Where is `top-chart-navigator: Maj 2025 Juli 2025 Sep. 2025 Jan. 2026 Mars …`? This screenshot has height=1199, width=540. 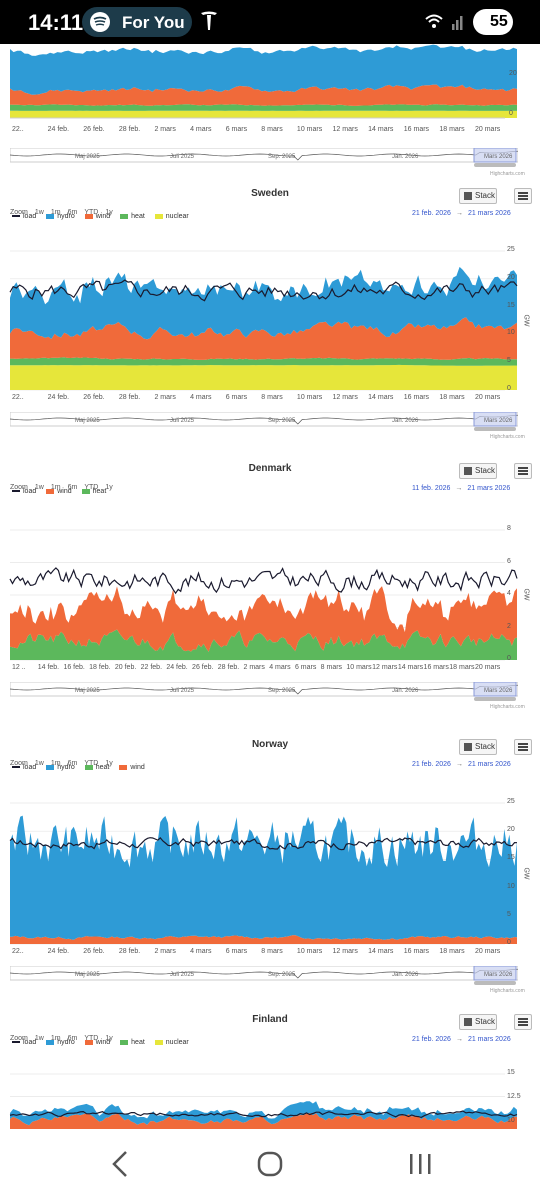 top-chart-navigator: Maj 2025 Juli 2025 Sep. 2025 Jan. 2026 Mars … is located at coordinates (264, 157).